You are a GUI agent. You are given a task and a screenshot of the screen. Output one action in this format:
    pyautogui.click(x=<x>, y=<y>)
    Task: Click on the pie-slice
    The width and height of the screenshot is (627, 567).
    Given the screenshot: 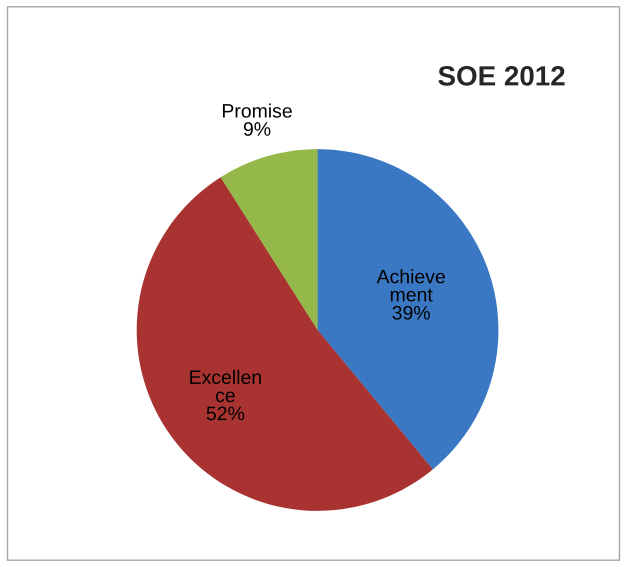 What is the action you would take?
    pyautogui.click(x=269, y=239)
    